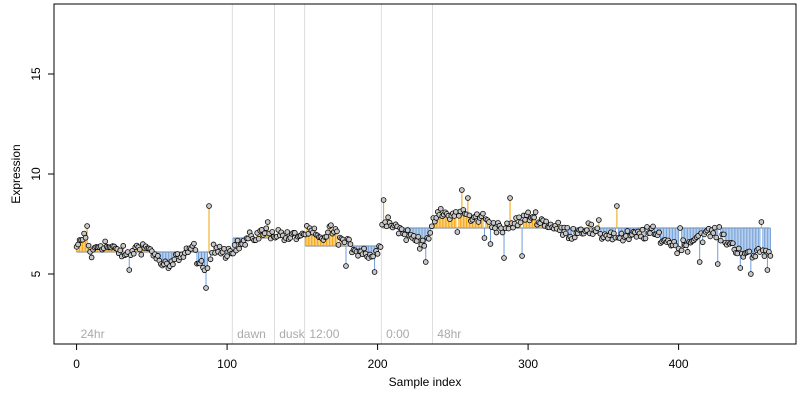  What do you see at coordinates (398, 334) in the screenshot?
I see `segment-label: 0:00` at bounding box center [398, 334].